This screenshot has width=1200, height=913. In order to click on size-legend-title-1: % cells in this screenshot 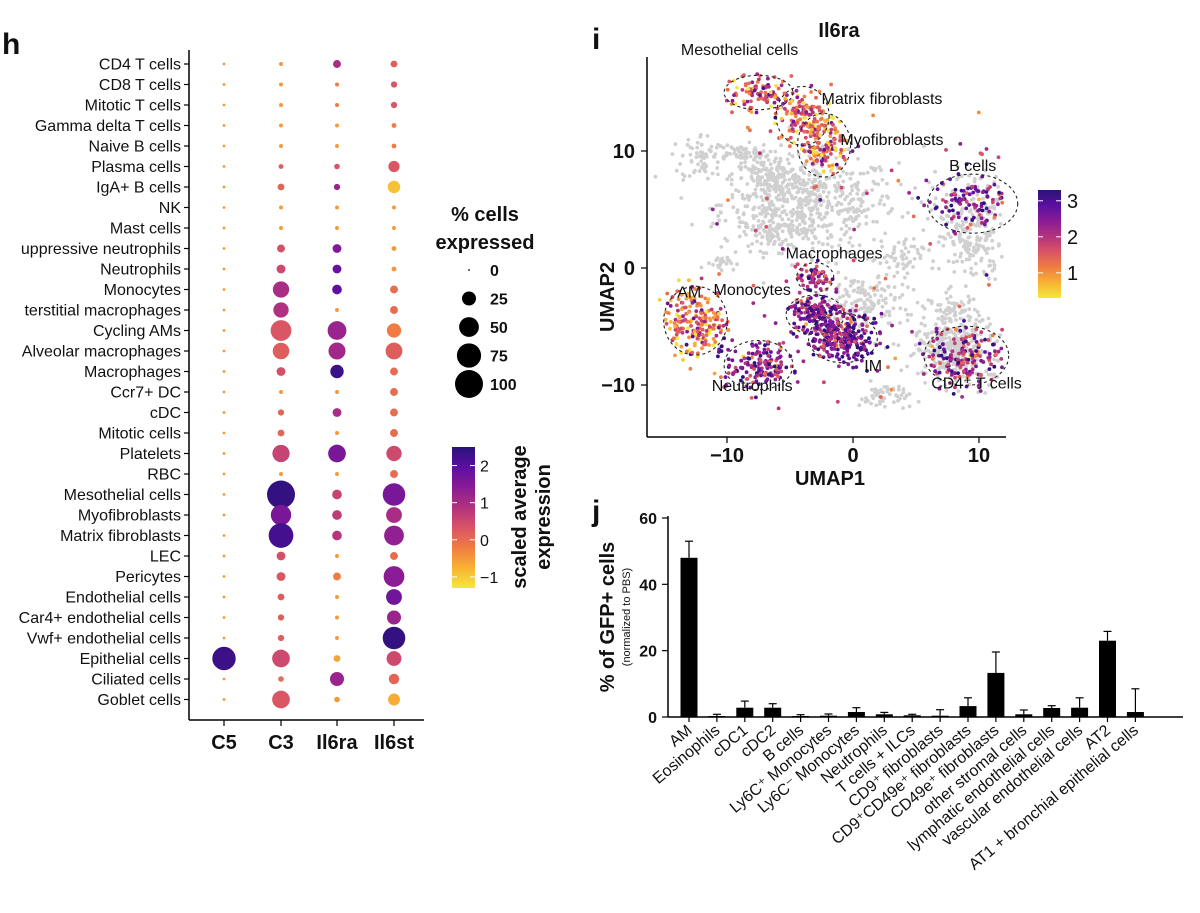, I will do `click(485, 215)`.